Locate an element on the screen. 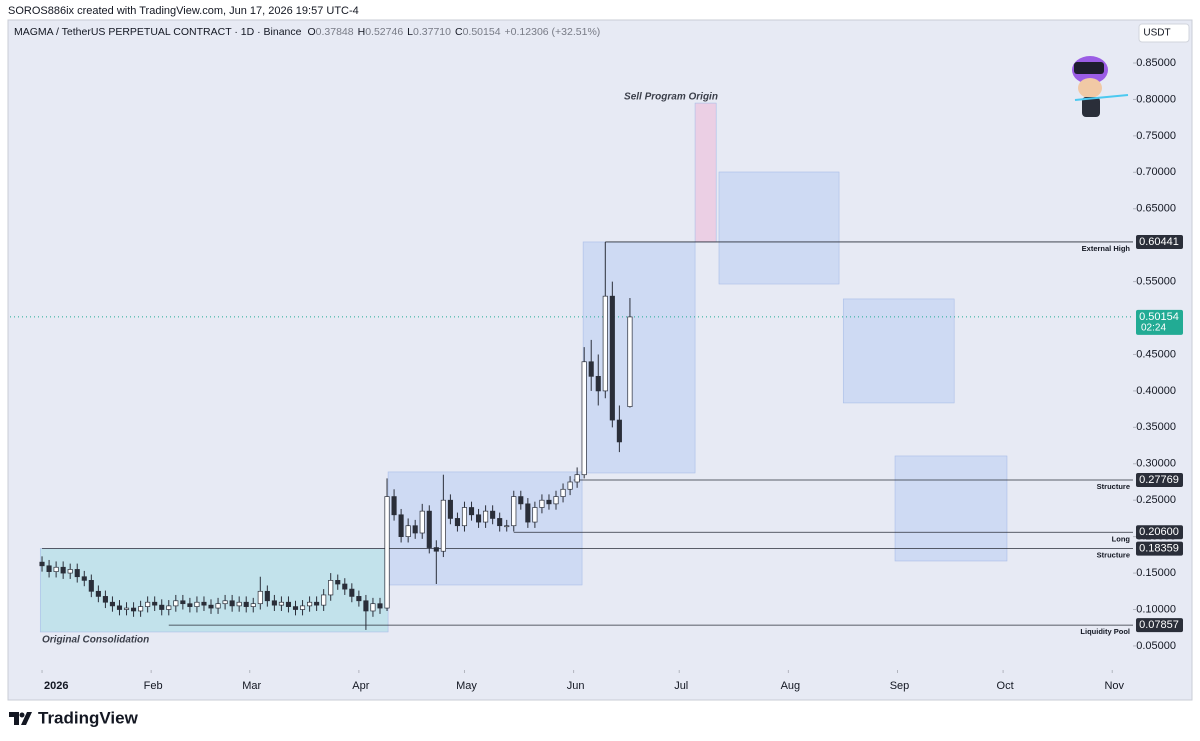  y-tick-label: 0.65000 is located at coordinates (1156, 209).